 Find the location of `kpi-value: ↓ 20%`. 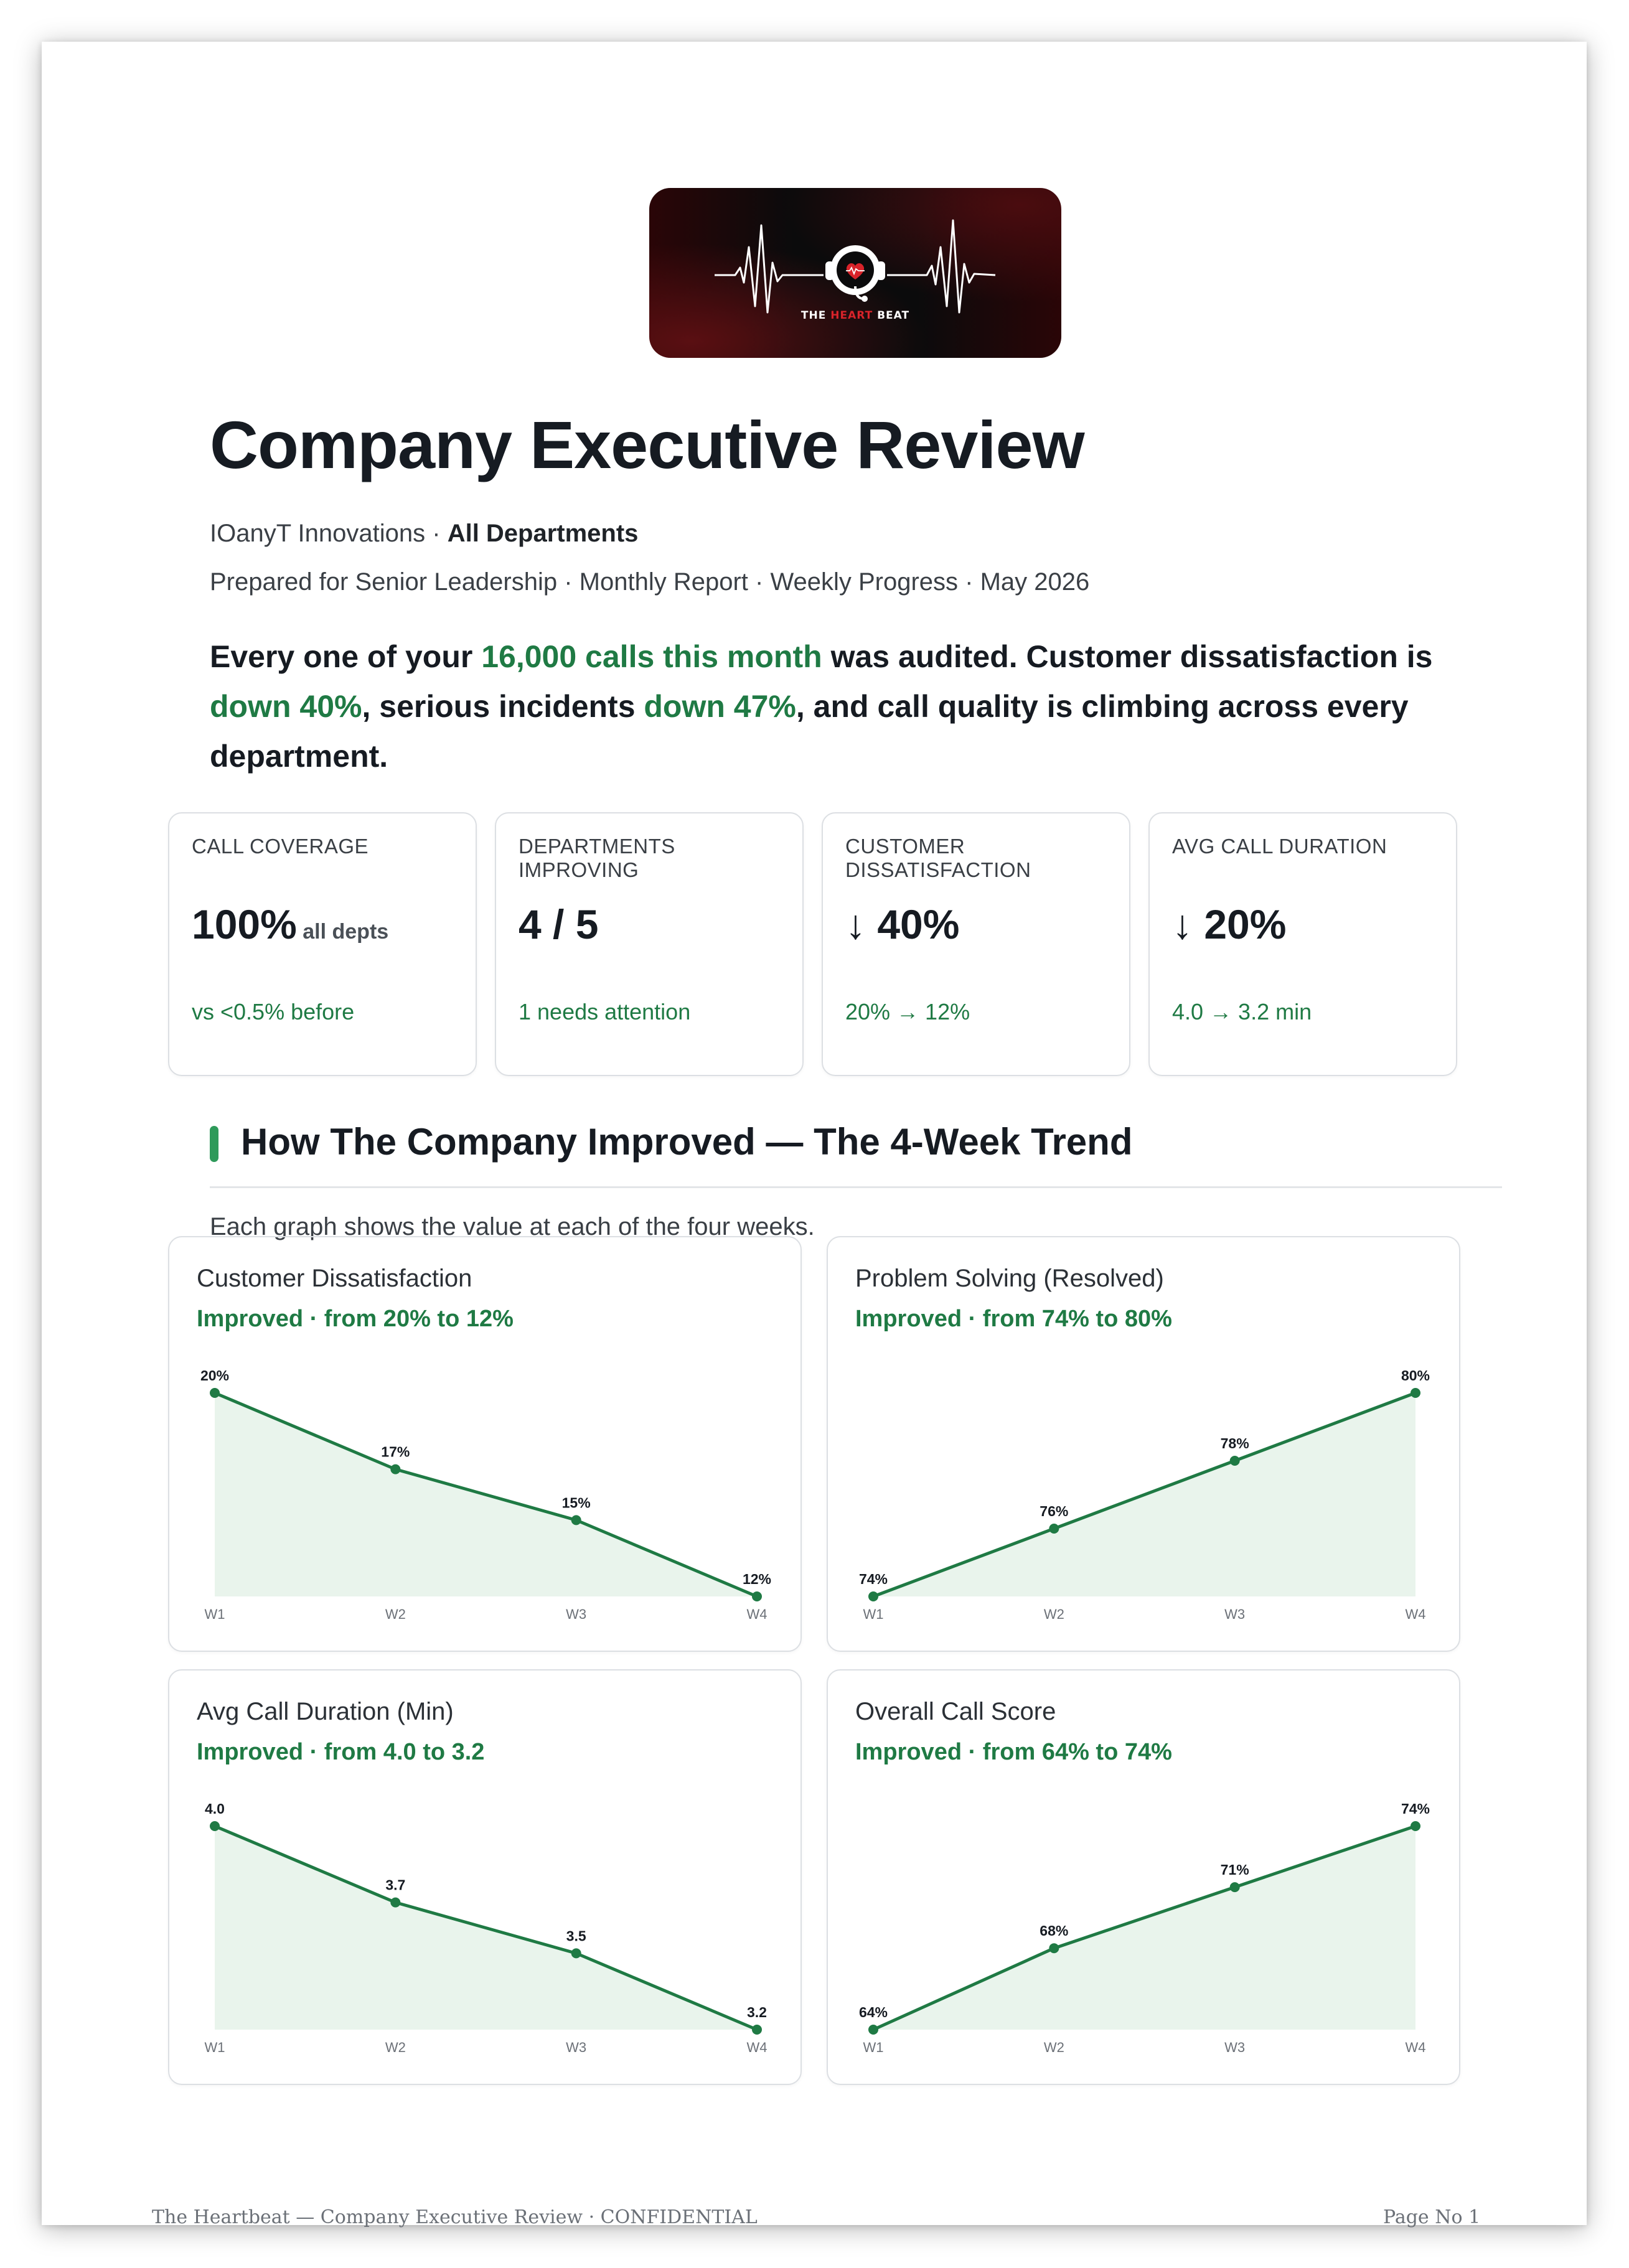

kpi-value: ↓ 20% is located at coordinates (1229, 924).